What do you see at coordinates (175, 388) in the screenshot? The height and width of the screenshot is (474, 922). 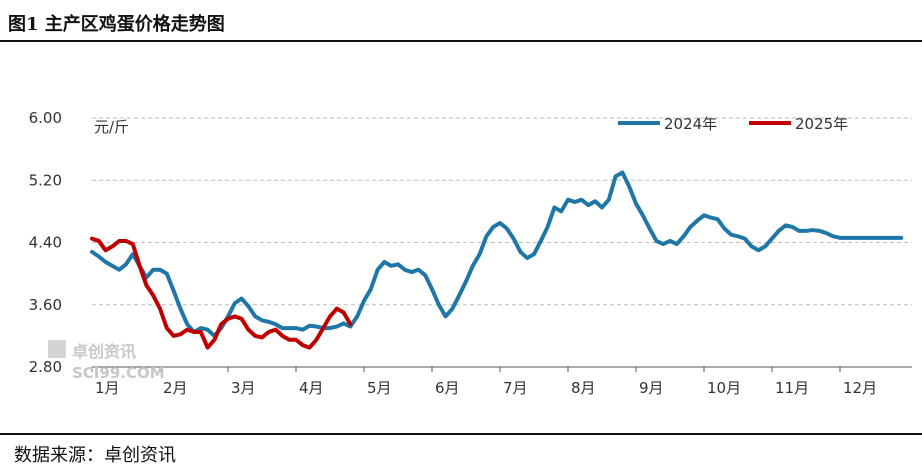 I see `x-tick-label: 2月` at bounding box center [175, 388].